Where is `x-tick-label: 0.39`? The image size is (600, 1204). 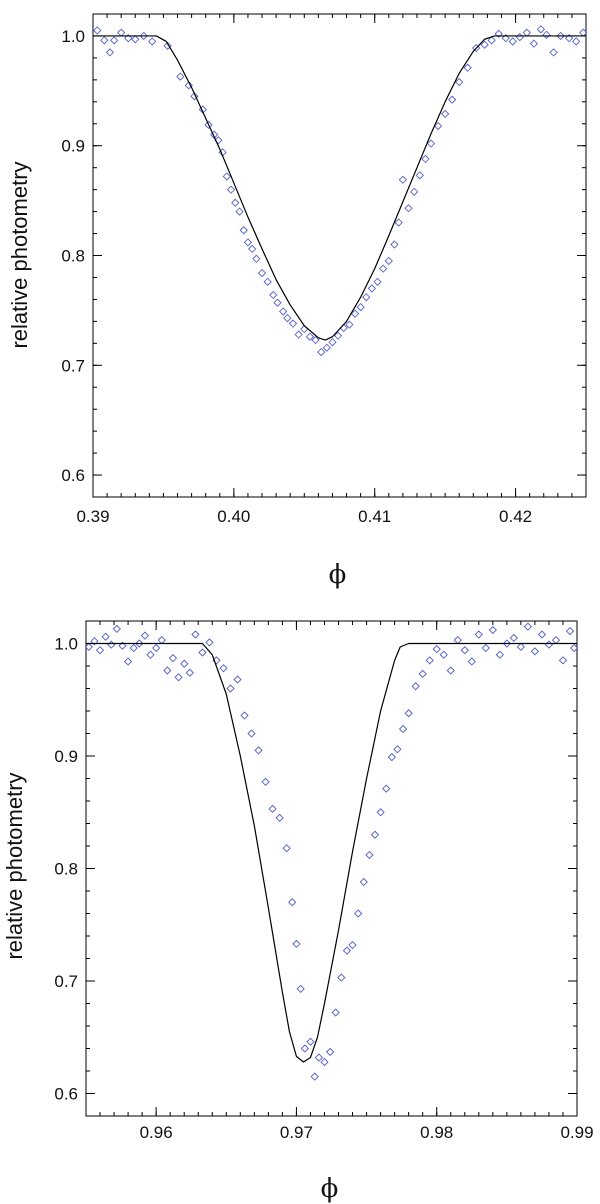 x-tick-label: 0.39 is located at coordinates (92, 516).